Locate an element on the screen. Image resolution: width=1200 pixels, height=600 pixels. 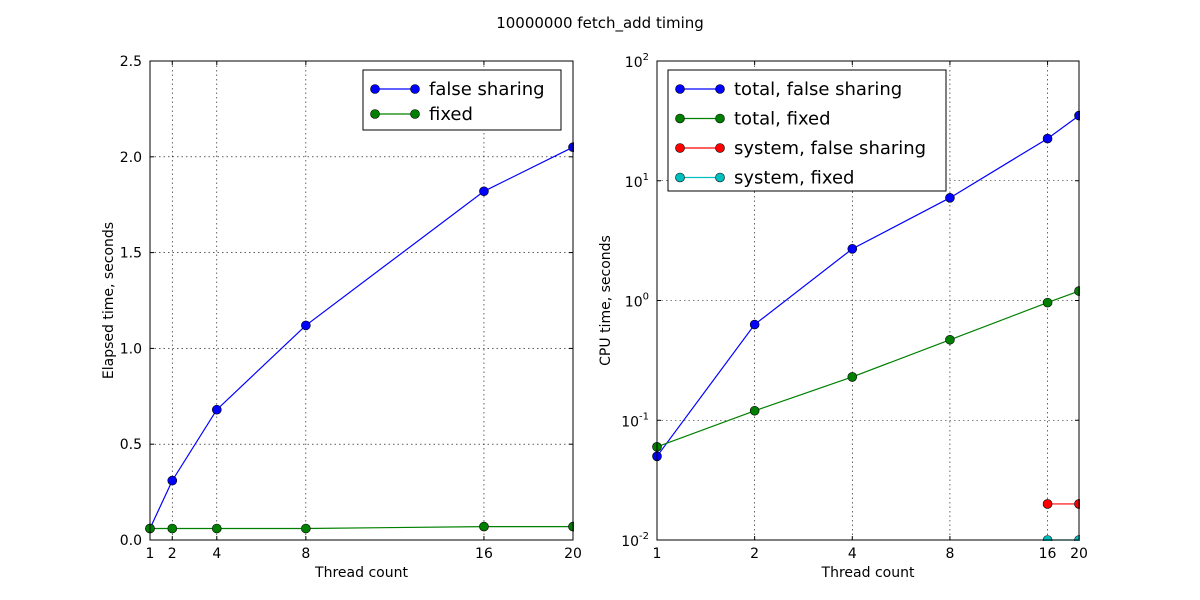
legend: false sharing fixed is located at coordinates (462, 100).